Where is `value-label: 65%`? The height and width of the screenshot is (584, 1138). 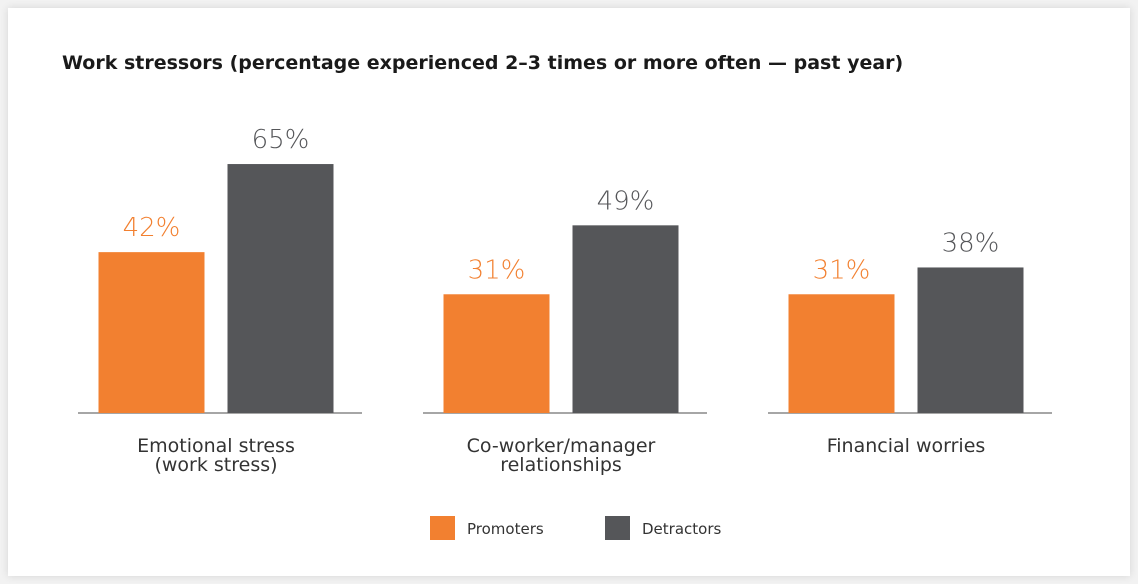 value-label: 65% is located at coordinates (281, 140).